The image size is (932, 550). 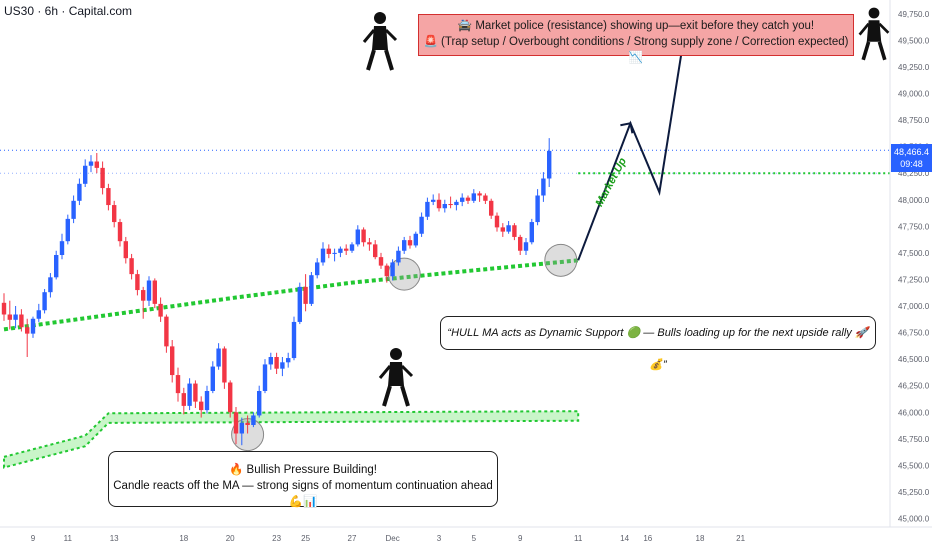 What do you see at coordinates (303, 470) in the screenshot?
I see `bullish-callout-line-1: 🔥 Bullish Pressure Building!` at bounding box center [303, 470].